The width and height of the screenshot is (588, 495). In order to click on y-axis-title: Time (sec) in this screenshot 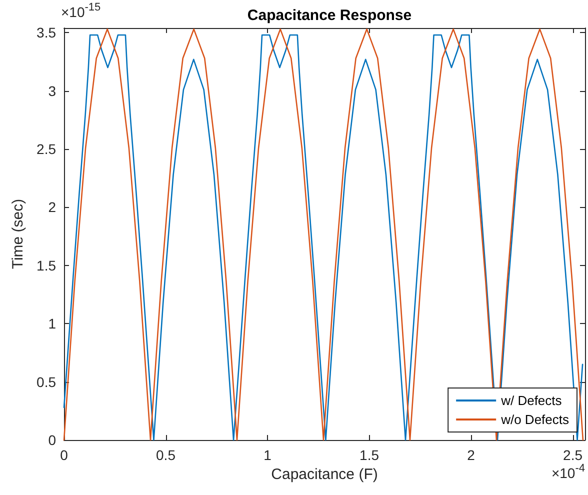, I will do `click(18, 234)`.